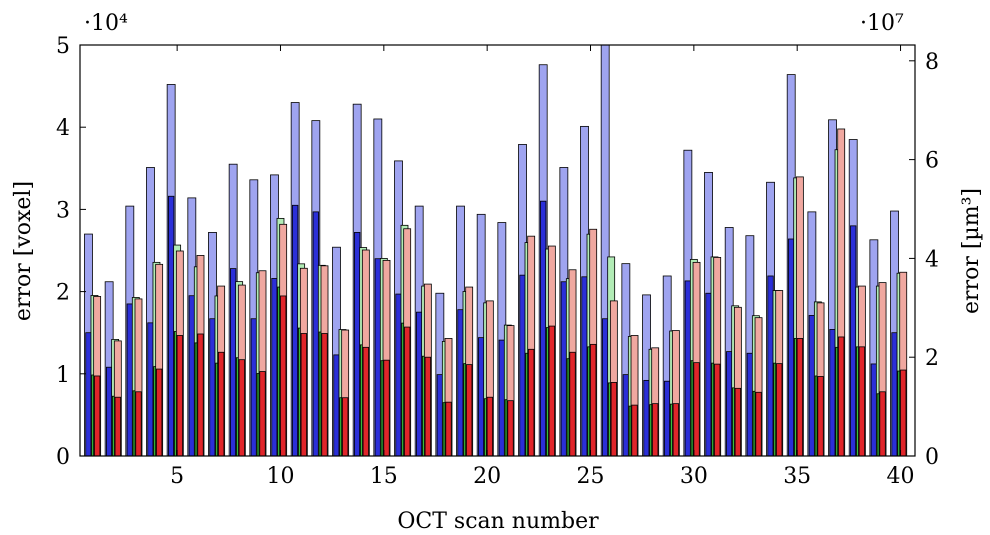 The image size is (990, 535). Describe the element at coordinates (591, 476) in the screenshot. I see `x-tick-label: 25` at that location.